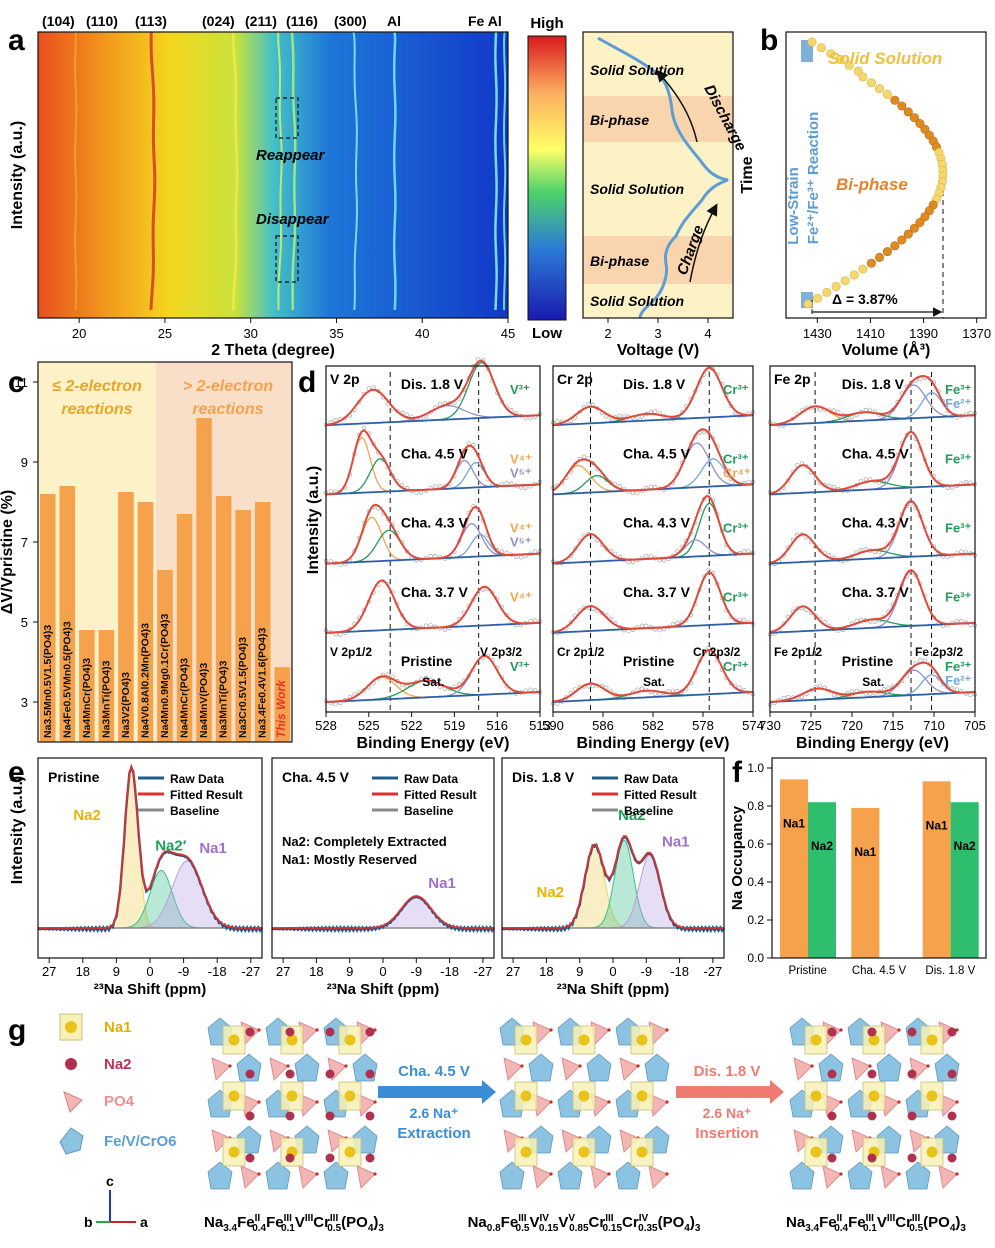 The width and height of the screenshot is (995, 1248). What do you see at coordinates (88, 1222) in the screenshot?
I see `axis-label-b: b` at bounding box center [88, 1222].